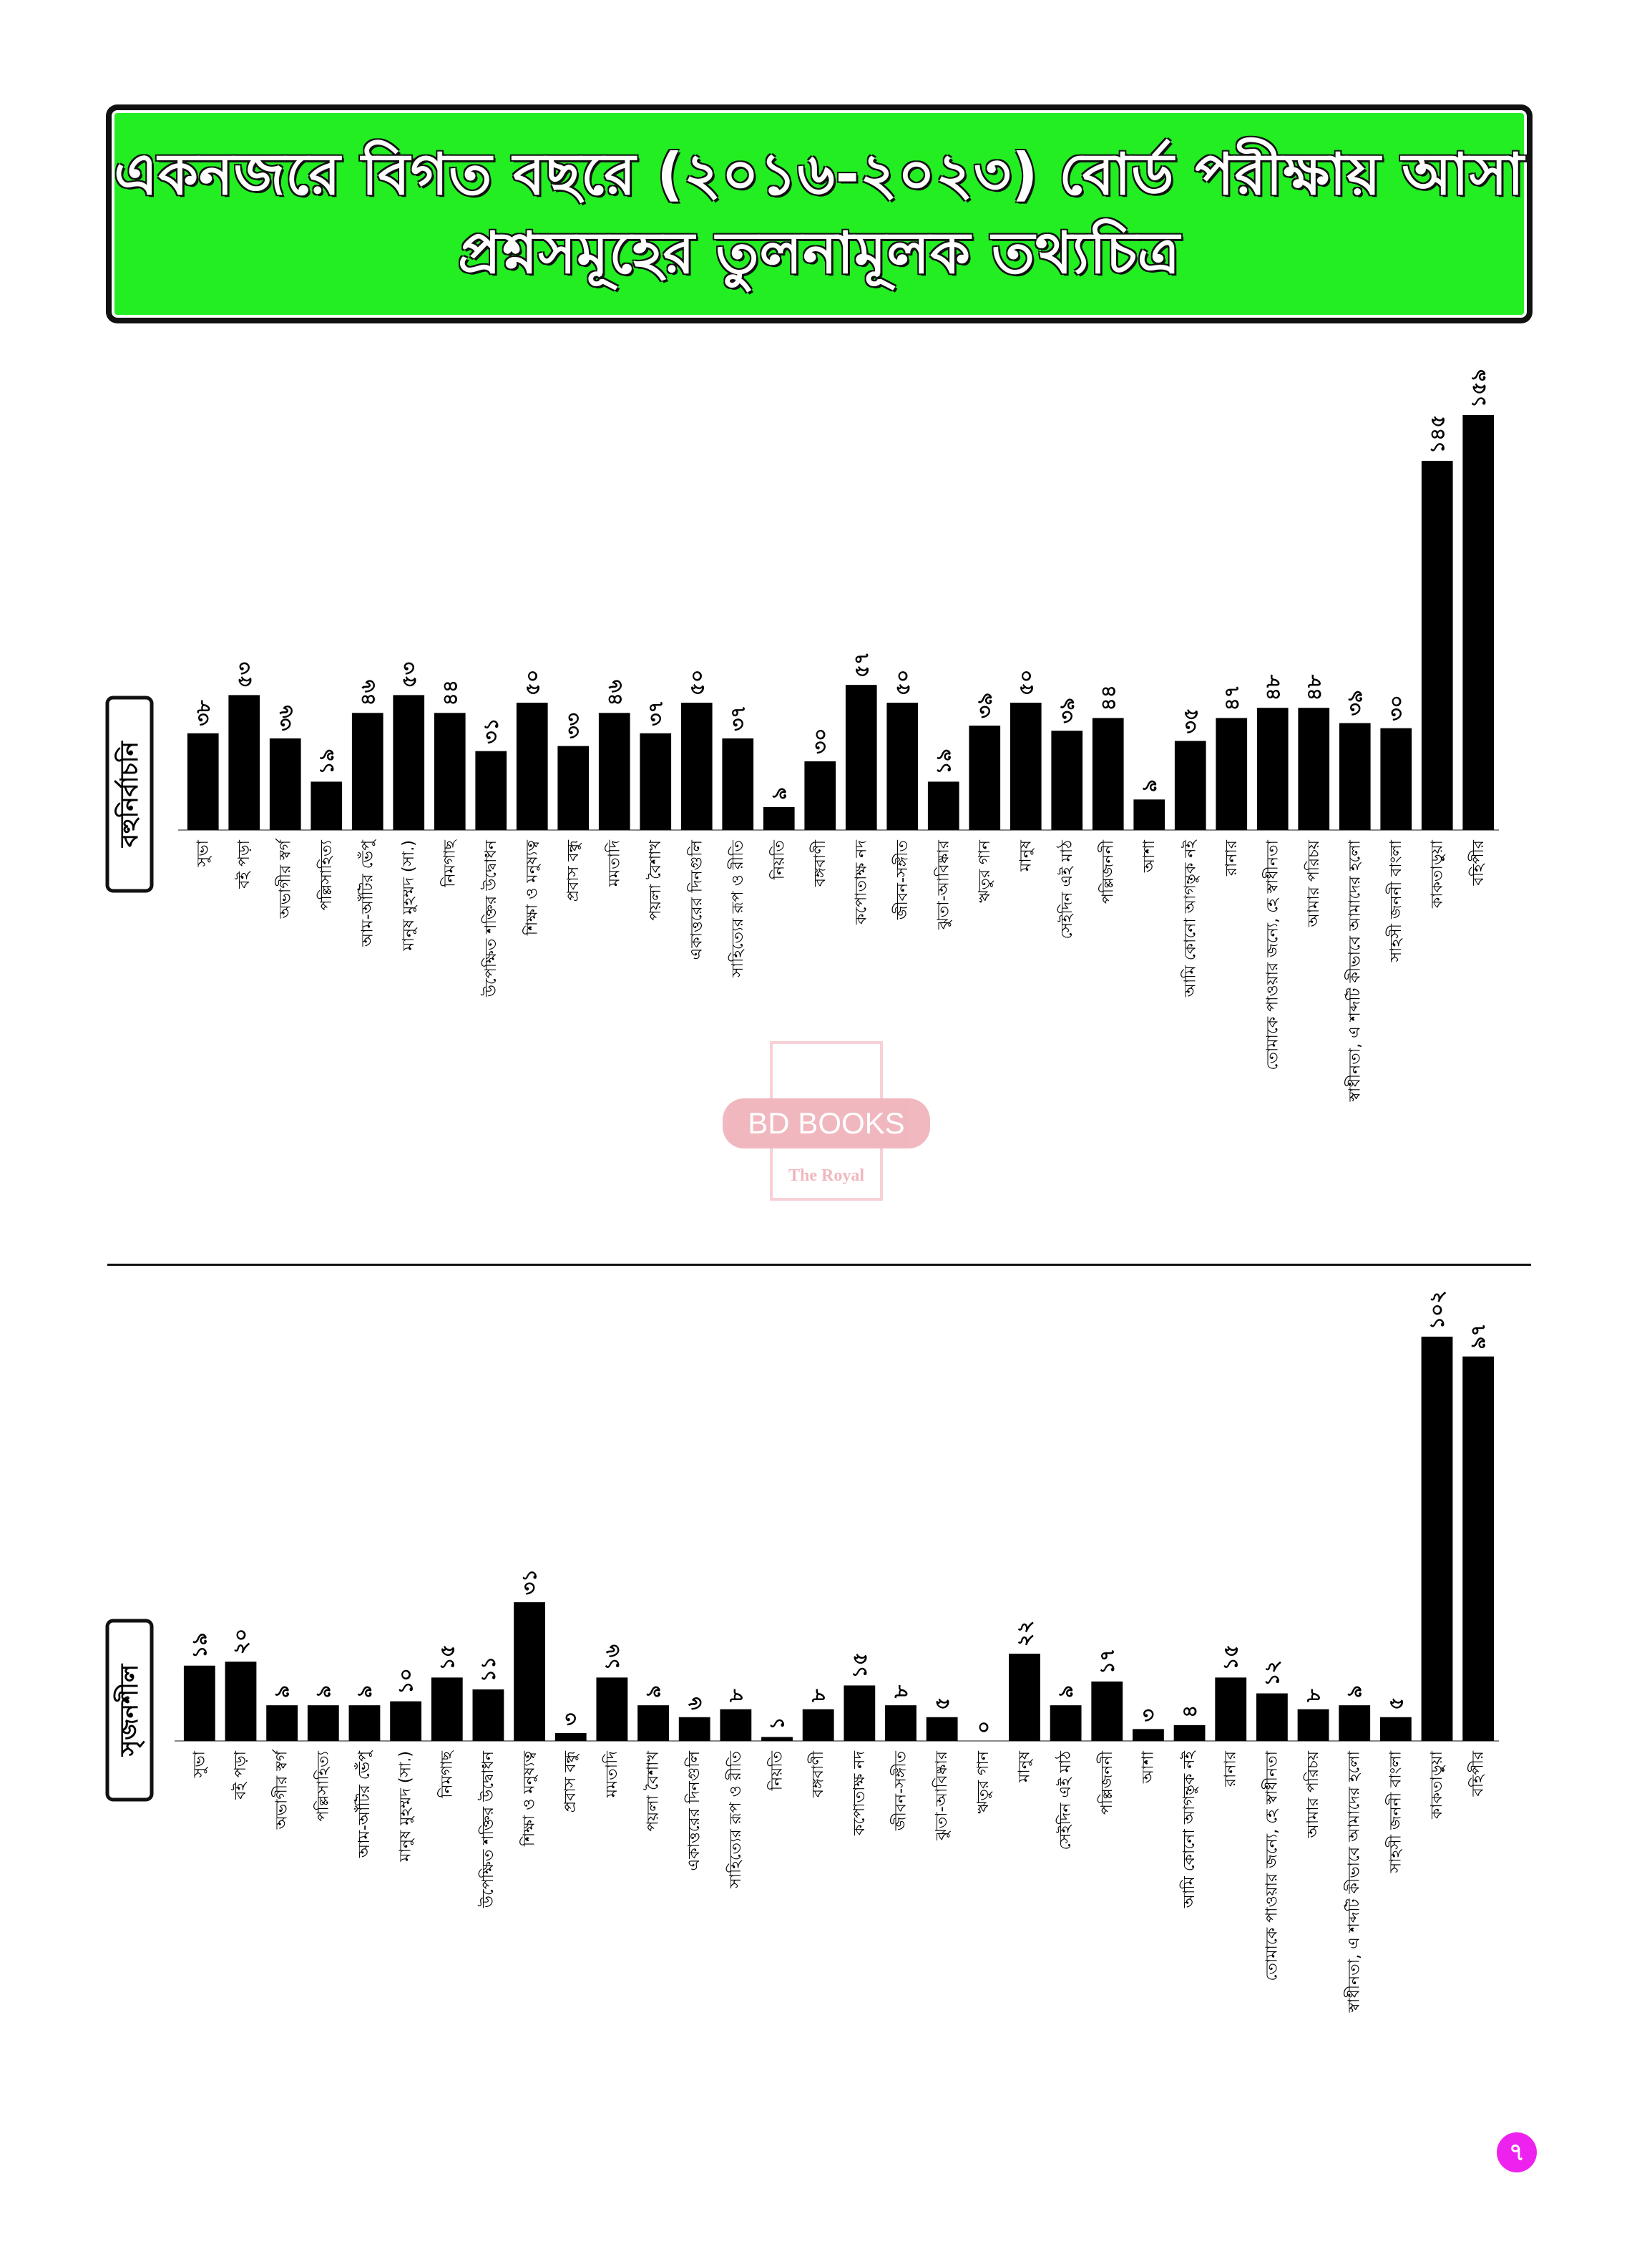  I want to click on value-label-0-25: ৪৭, so click(1231, 698).